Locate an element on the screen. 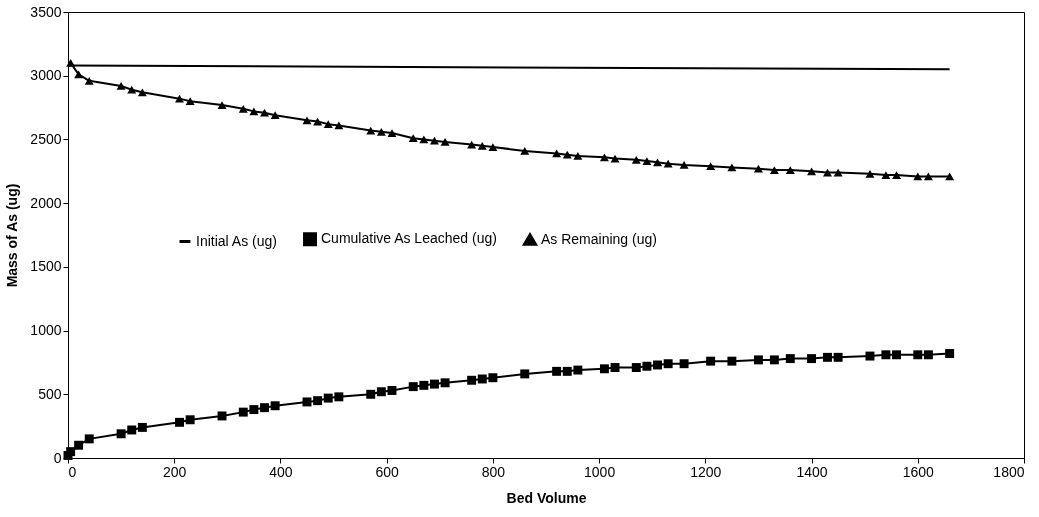  x-tick-label: 0 is located at coordinates (72, 471).